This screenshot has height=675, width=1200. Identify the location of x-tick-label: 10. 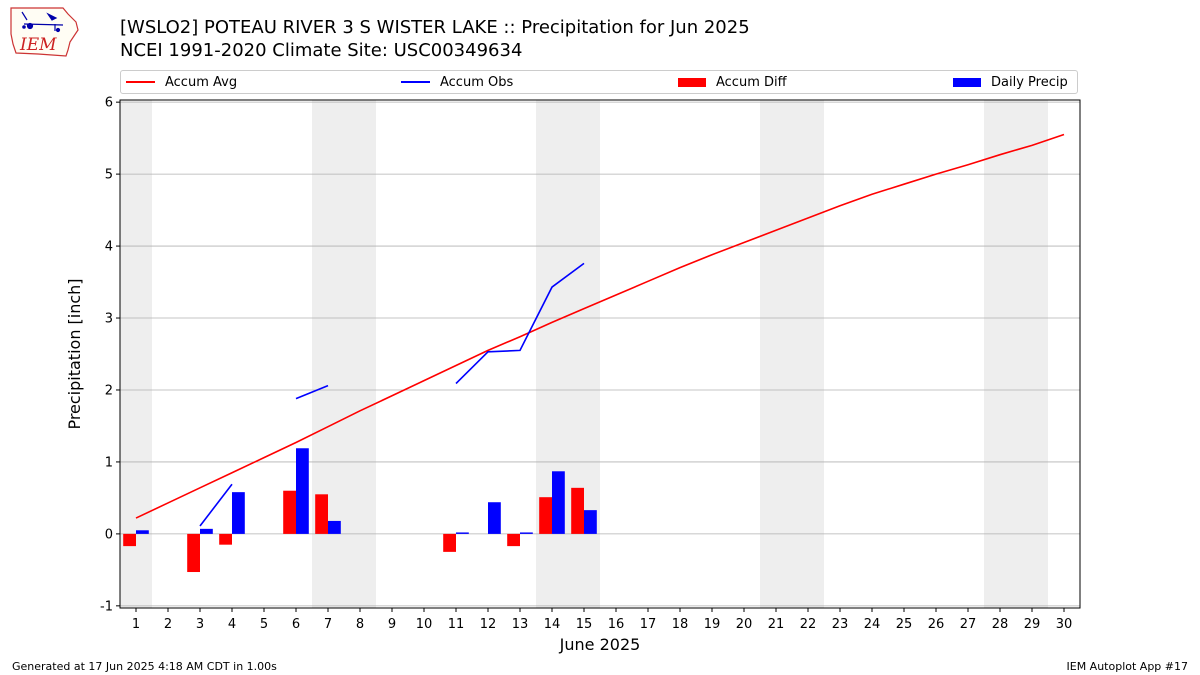
(424, 624).